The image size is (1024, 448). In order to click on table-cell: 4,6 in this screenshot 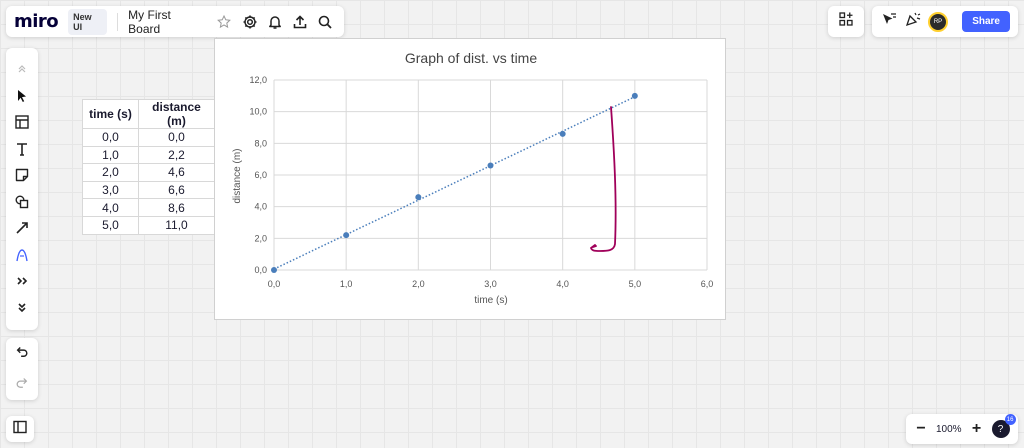, I will do `click(176, 172)`.